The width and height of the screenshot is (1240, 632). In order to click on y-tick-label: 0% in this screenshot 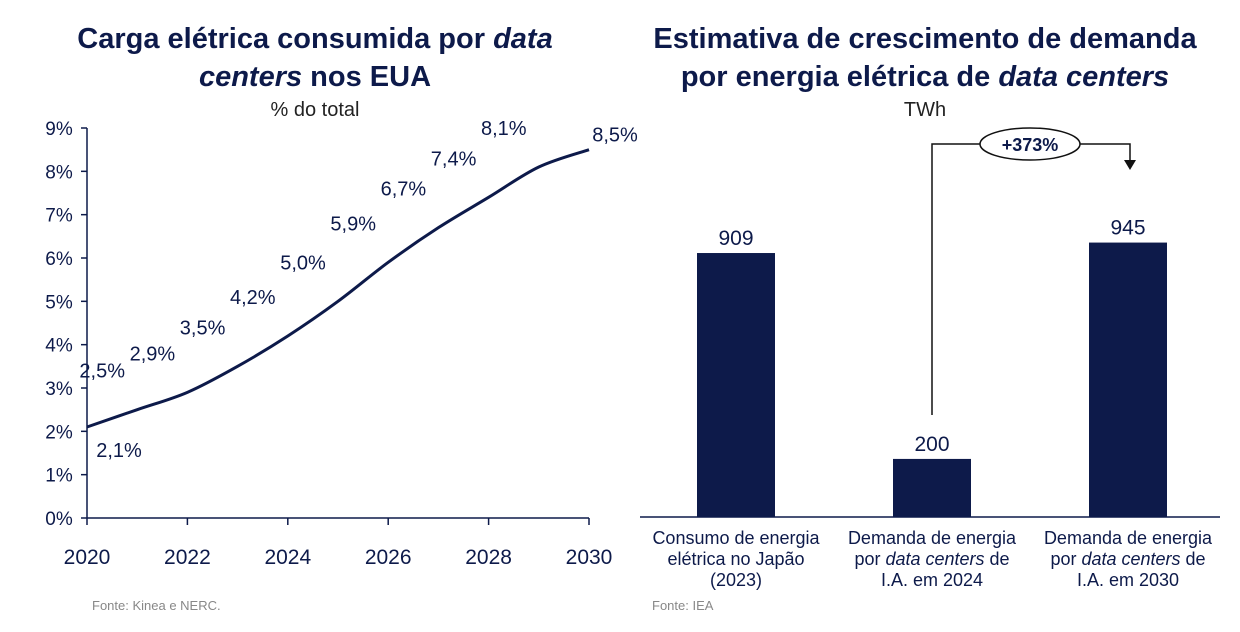, I will do `click(59, 519)`.